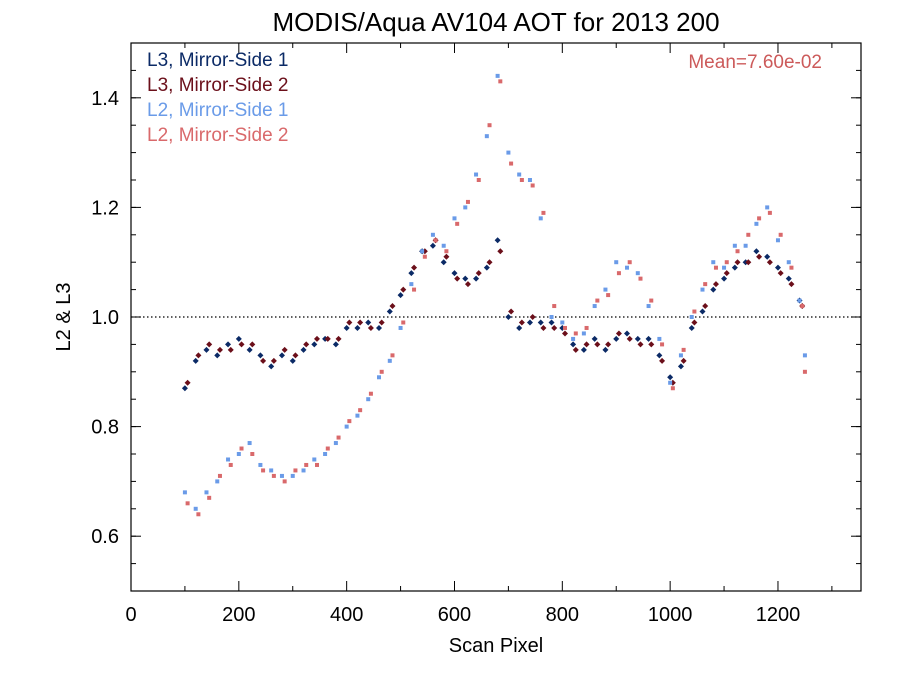 This screenshot has height=675, width=900. What do you see at coordinates (778, 615) in the screenshot?
I see `x-tick-label: 1200` at bounding box center [778, 615].